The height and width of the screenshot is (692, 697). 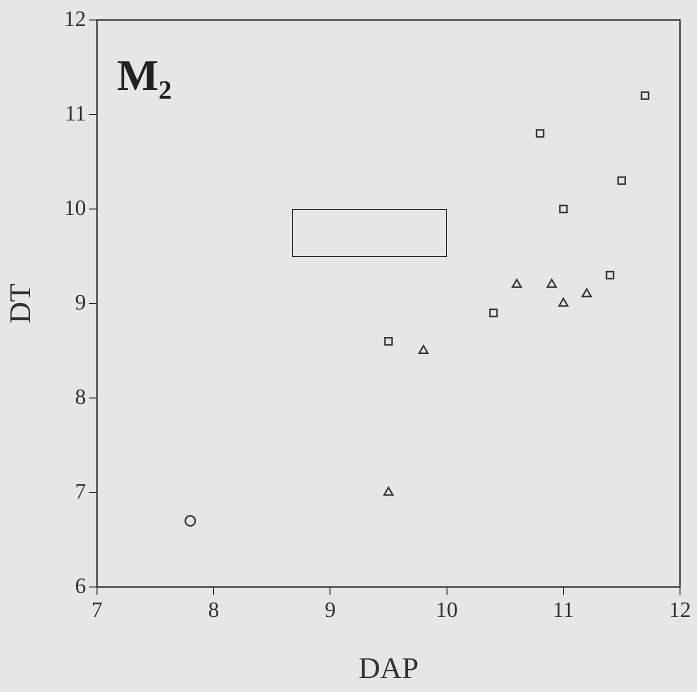 What do you see at coordinates (447, 609) in the screenshot?
I see `x-tick-label: 10` at bounding box center [447, 609].